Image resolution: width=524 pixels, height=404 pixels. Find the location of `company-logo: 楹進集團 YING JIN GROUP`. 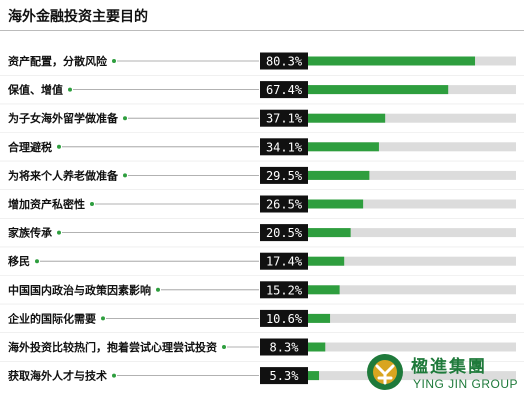

company-logo: 楹進集團 YING JIN GROUP is located at coordinates (443, 375).